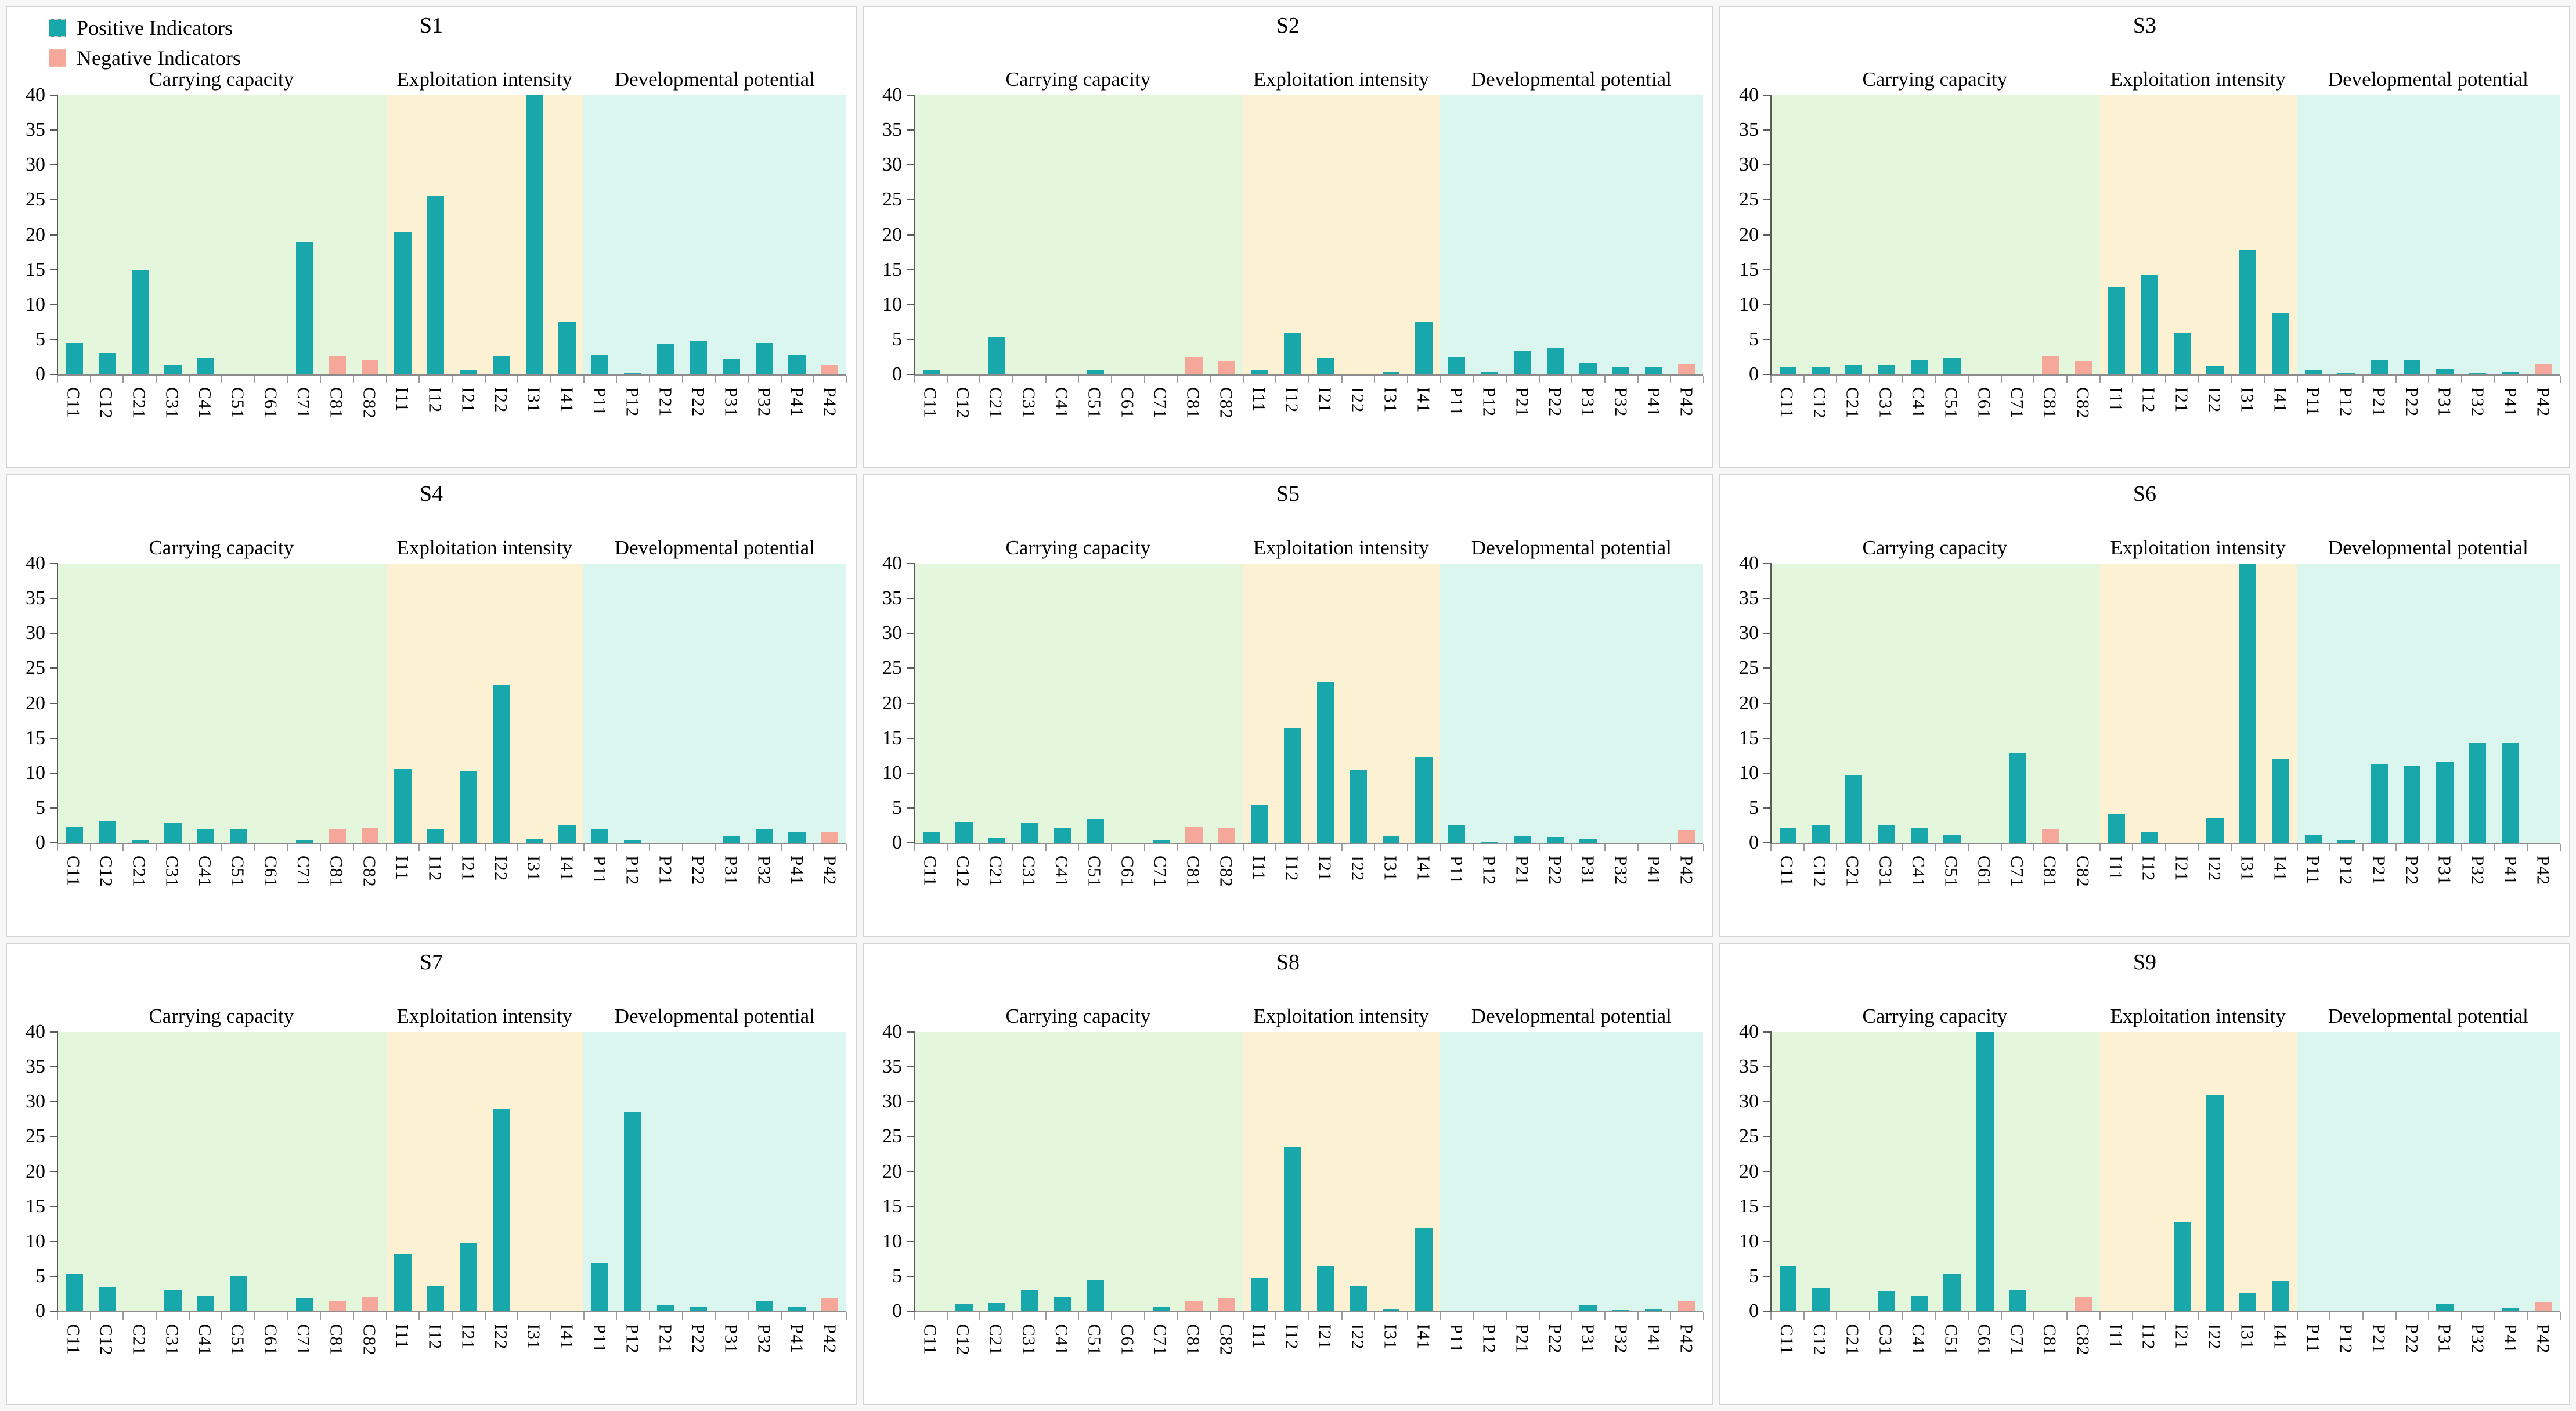  I want to click on y-axis-tick-label: 20, so click(892, 234).